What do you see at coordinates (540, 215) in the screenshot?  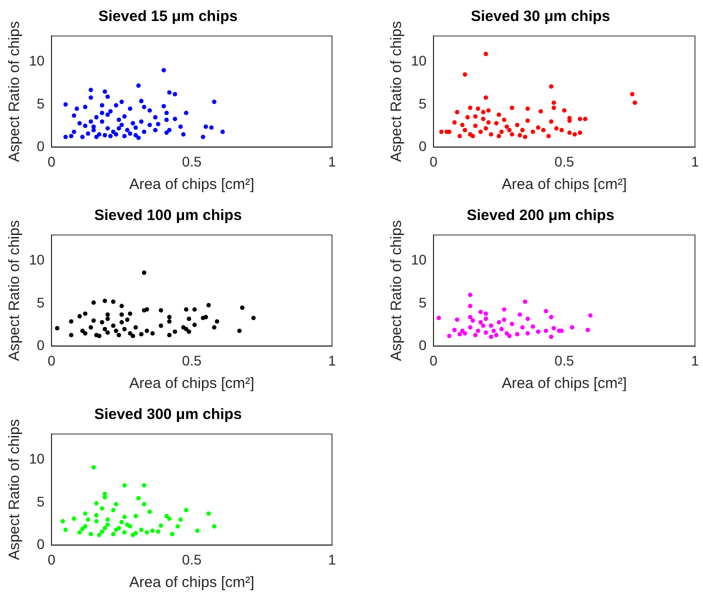 I see `chart-title: Sieved 200 μm chips` at bounding box center [540, 215].